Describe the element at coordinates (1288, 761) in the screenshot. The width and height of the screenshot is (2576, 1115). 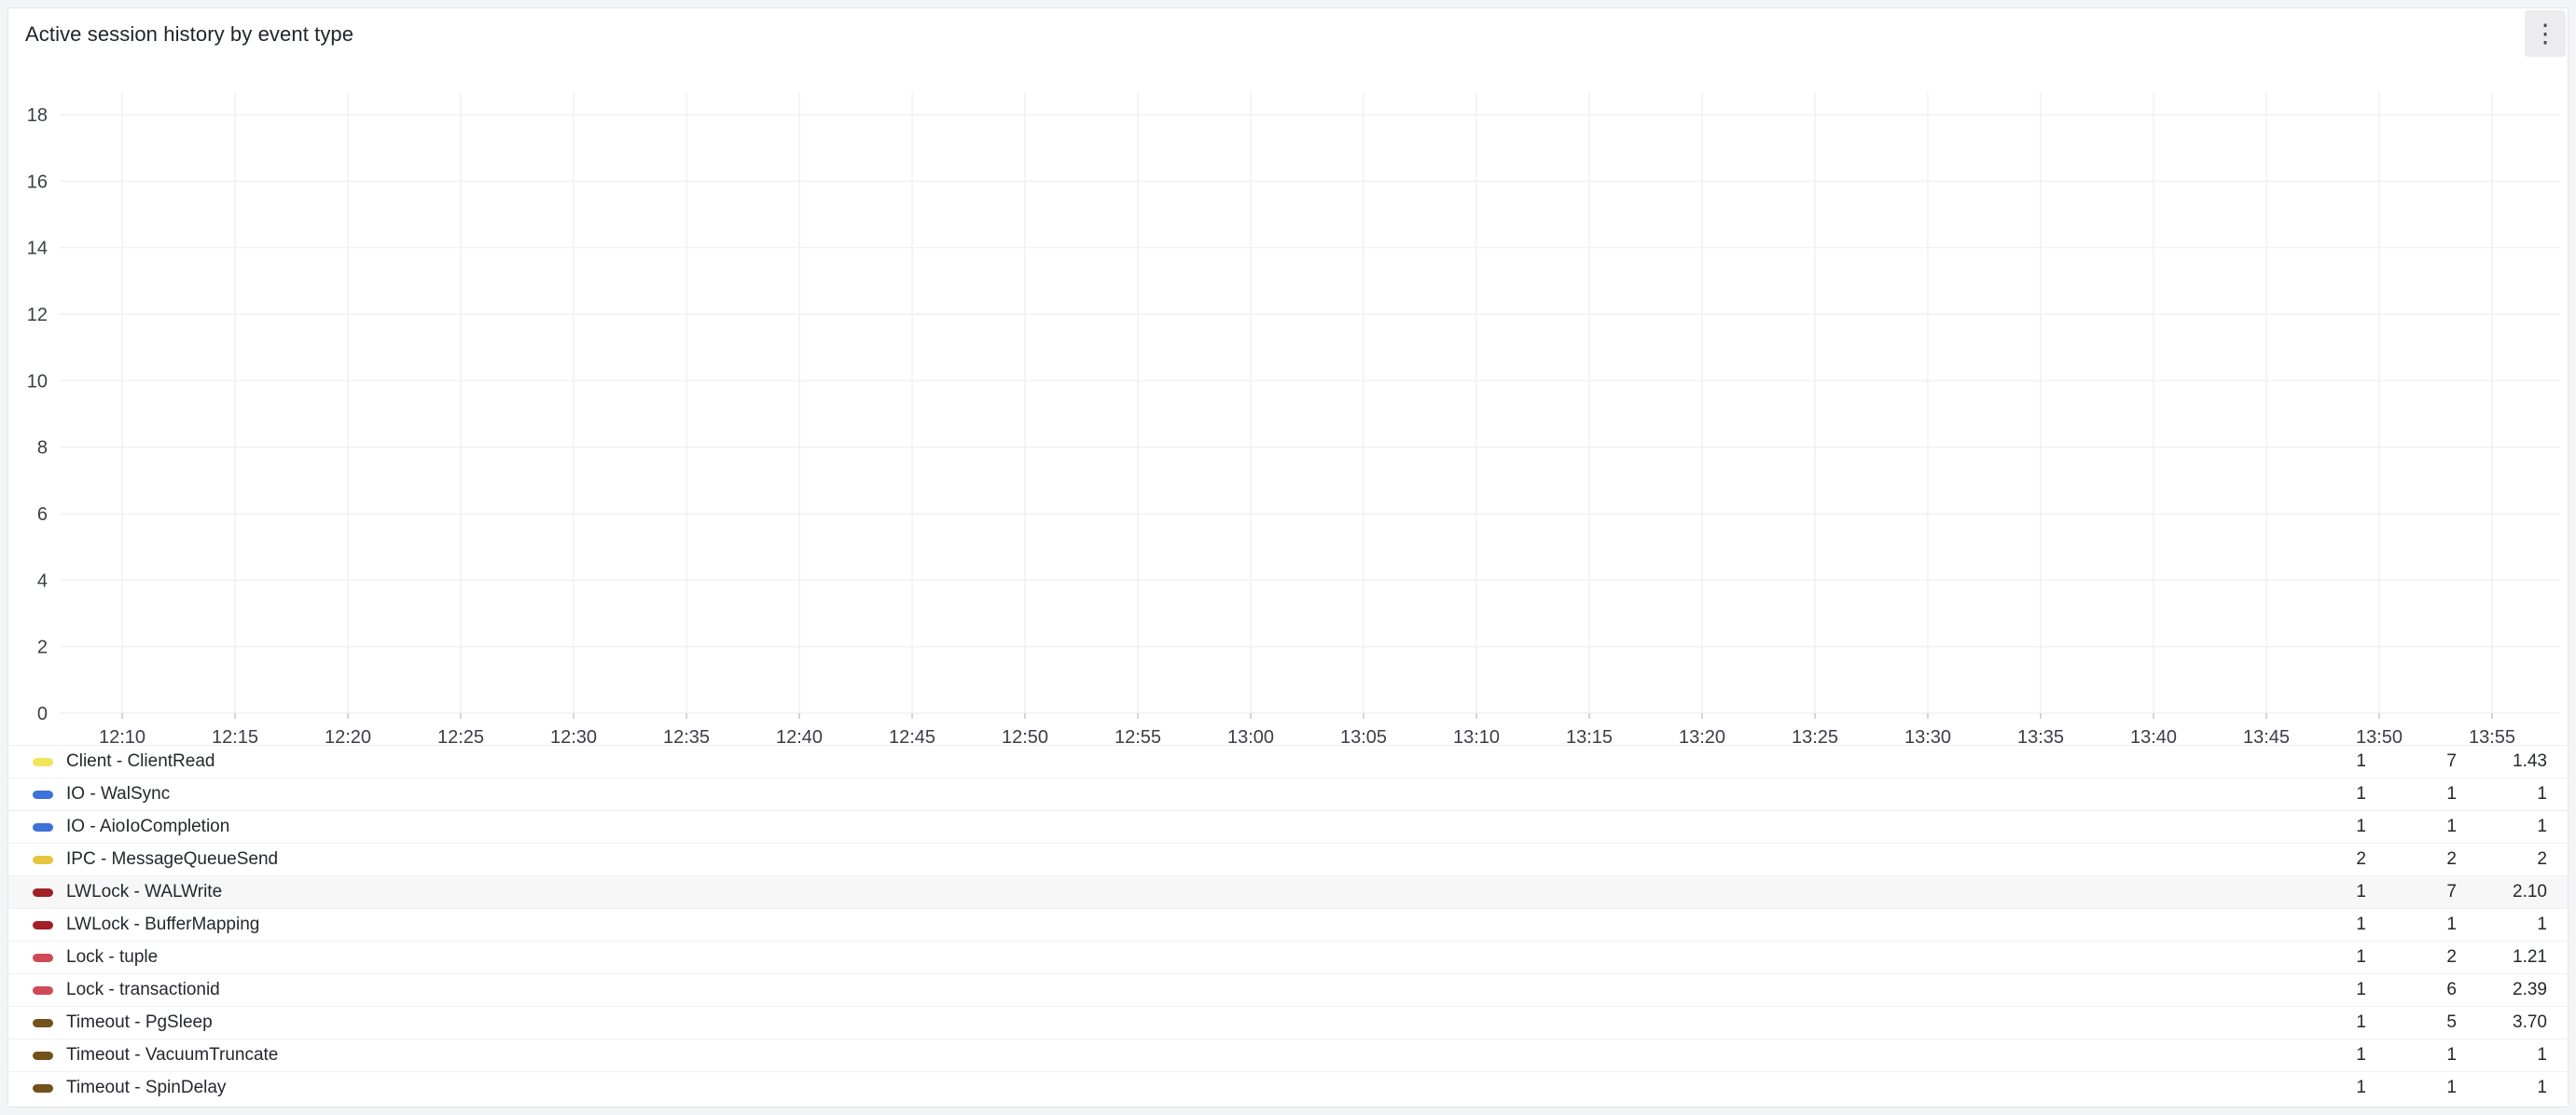
I see `legend-row: Client - ClientRead 1 7 1.43` at that location.